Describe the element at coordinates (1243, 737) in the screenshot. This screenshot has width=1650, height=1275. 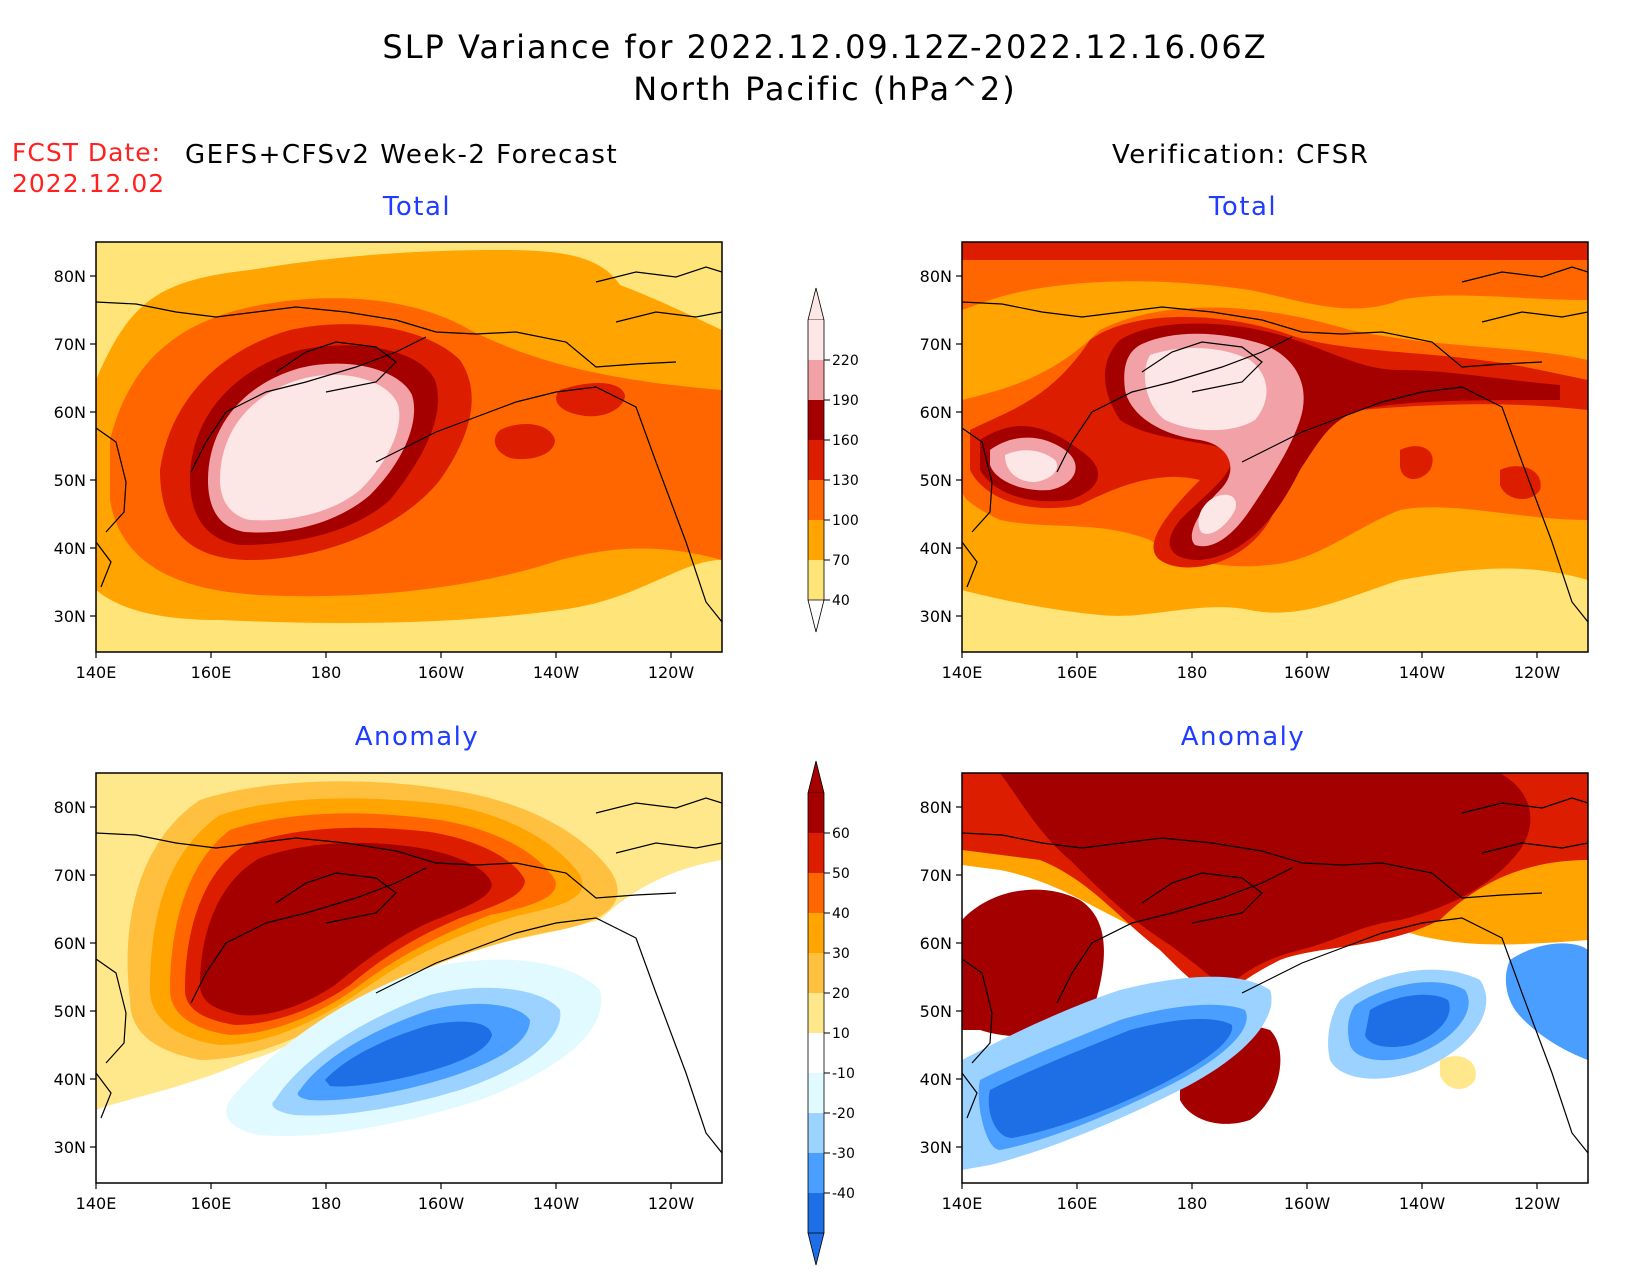
I see `verification-anomaly-title: Anomaly` at that location.